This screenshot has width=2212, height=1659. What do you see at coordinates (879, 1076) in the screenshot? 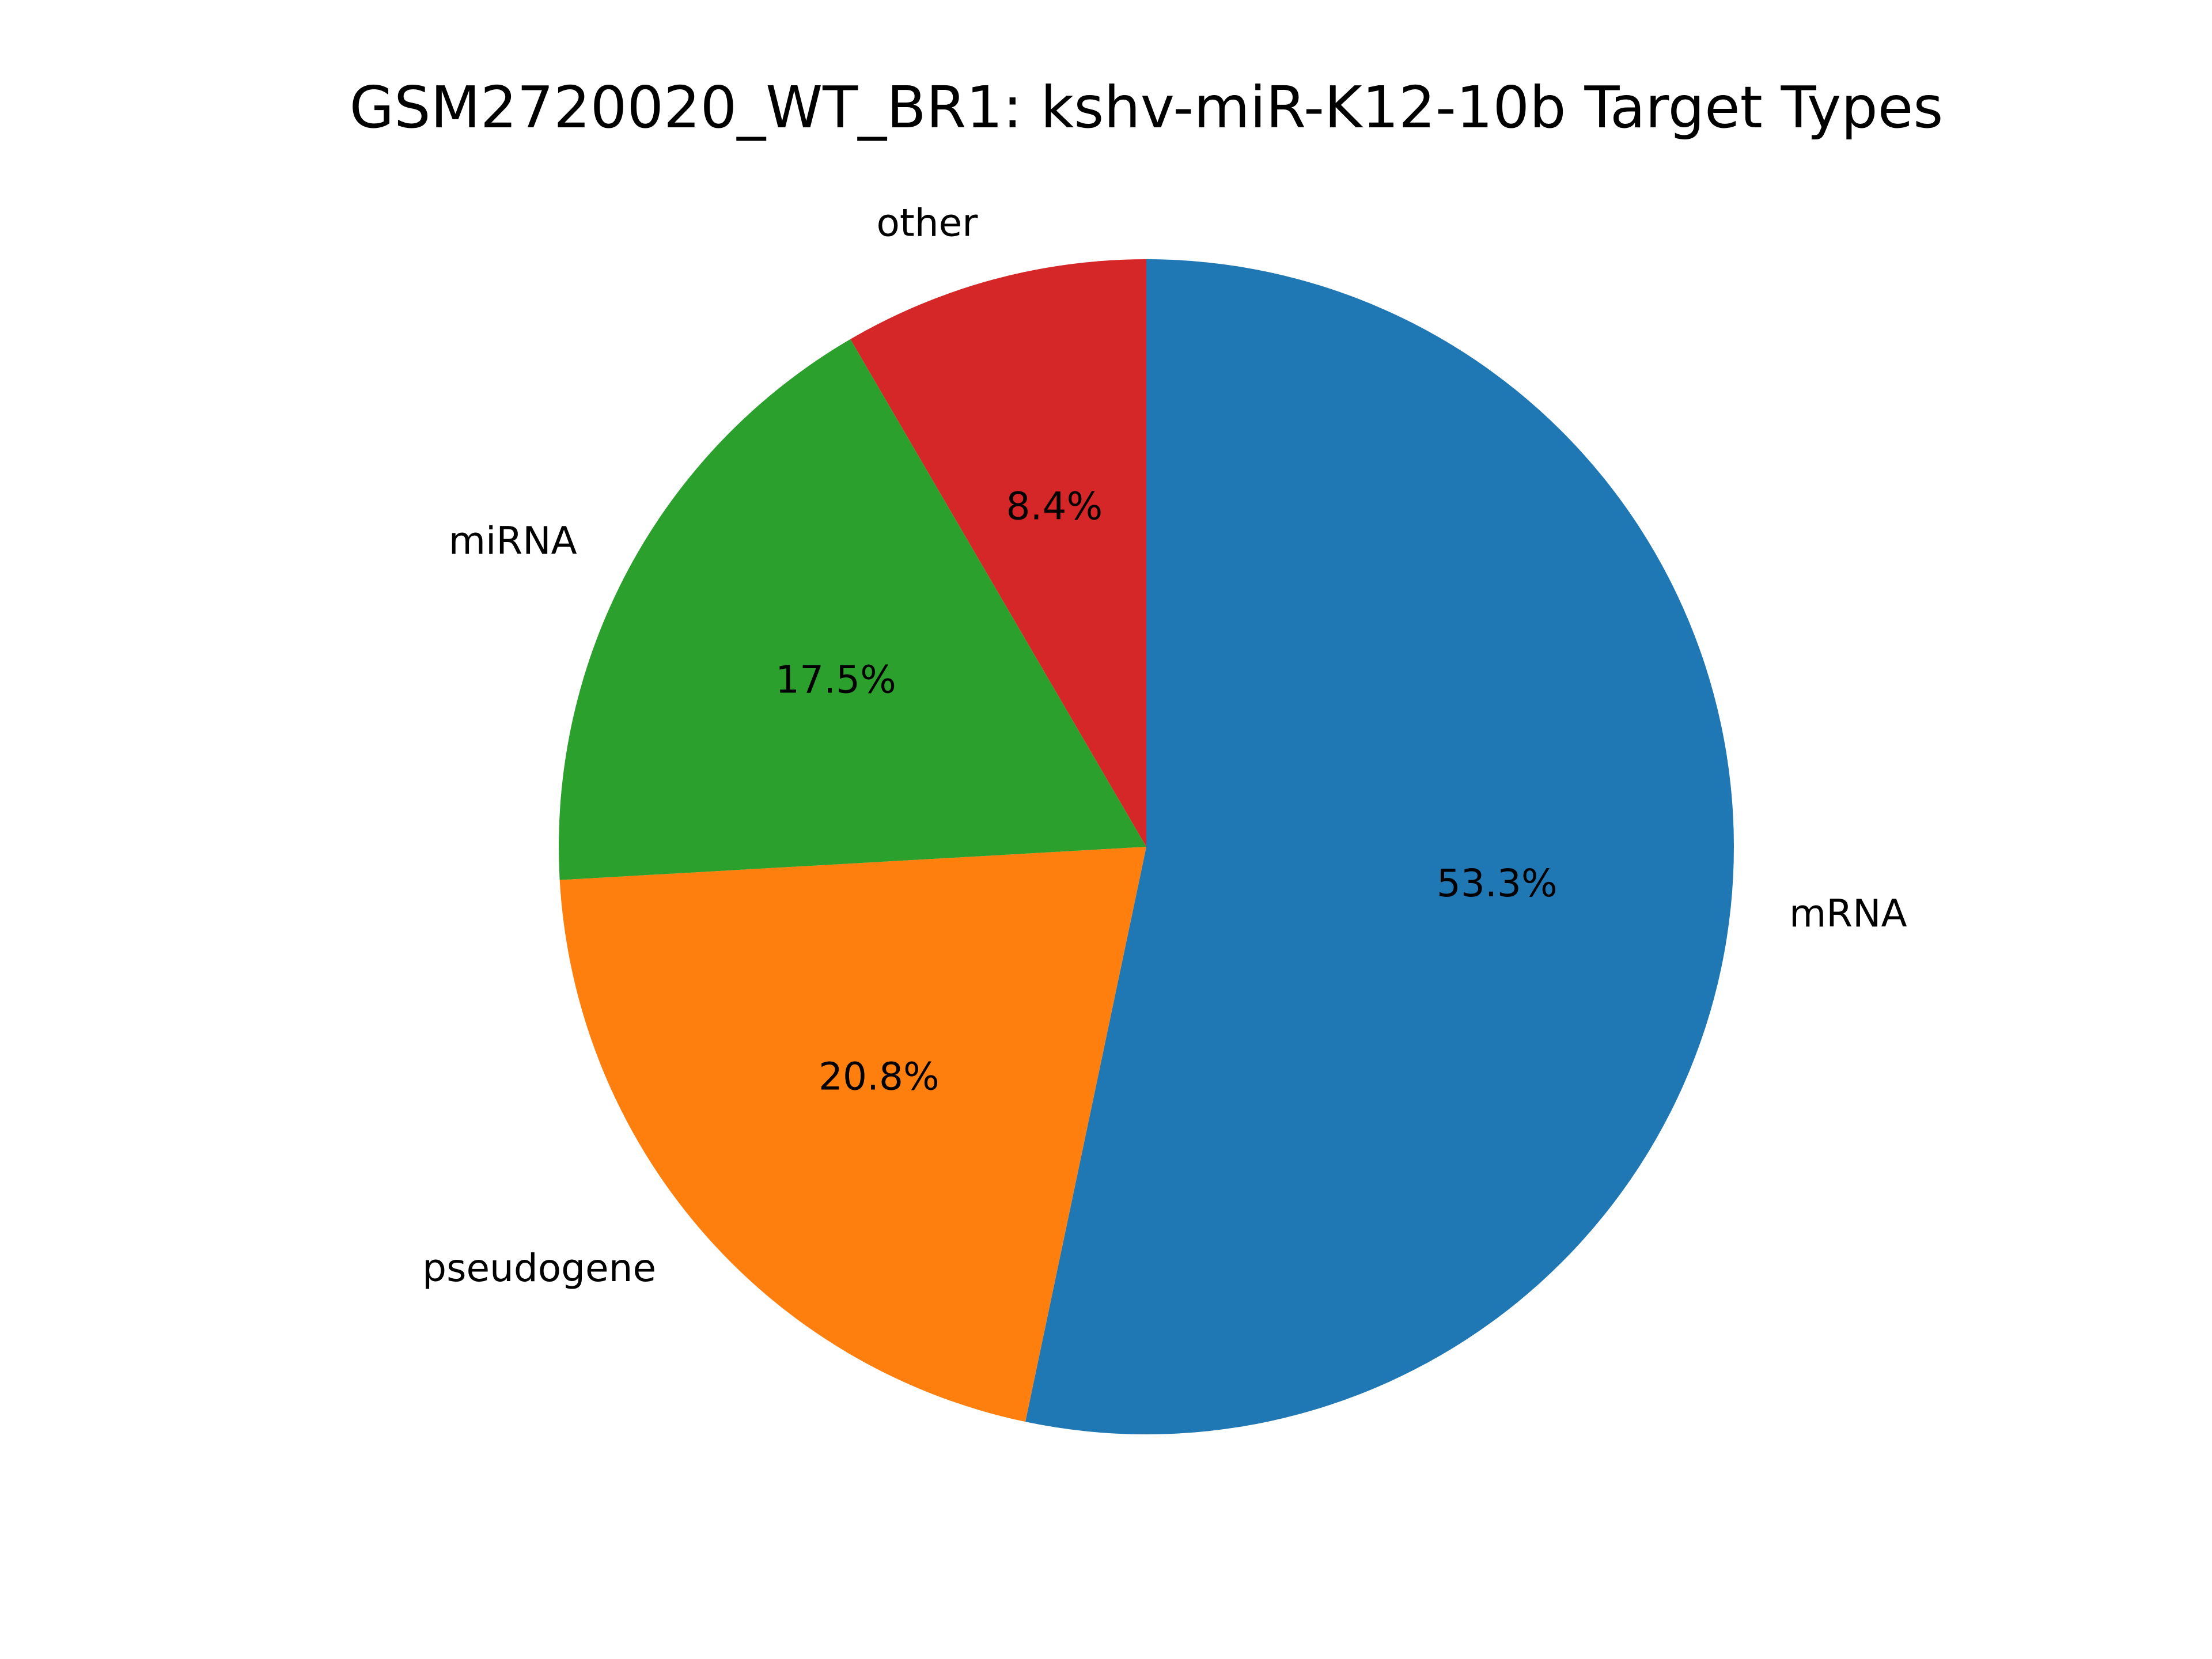
I see `pct-label-pseudogene: 20.8%` at bounding box center [879, 1076].